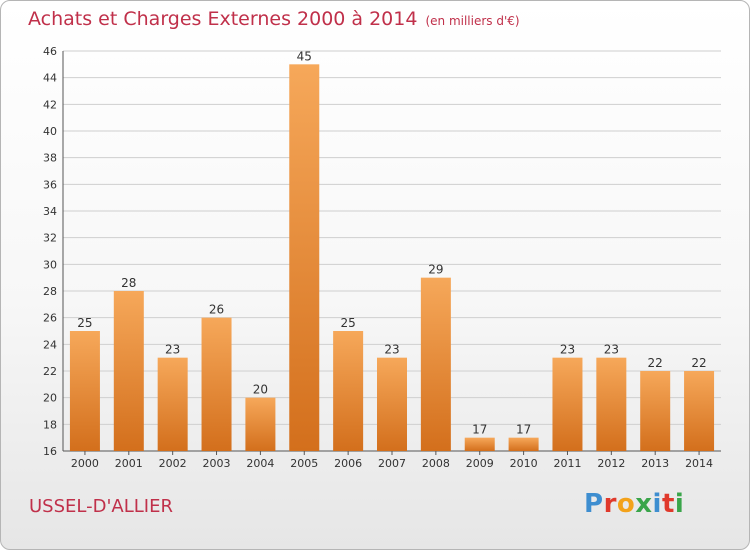 This screenshot has height=550, width=750. Describe the element at coordinates (50, 78) in the screenshot. I see `y-tick-label: 44` at that location.